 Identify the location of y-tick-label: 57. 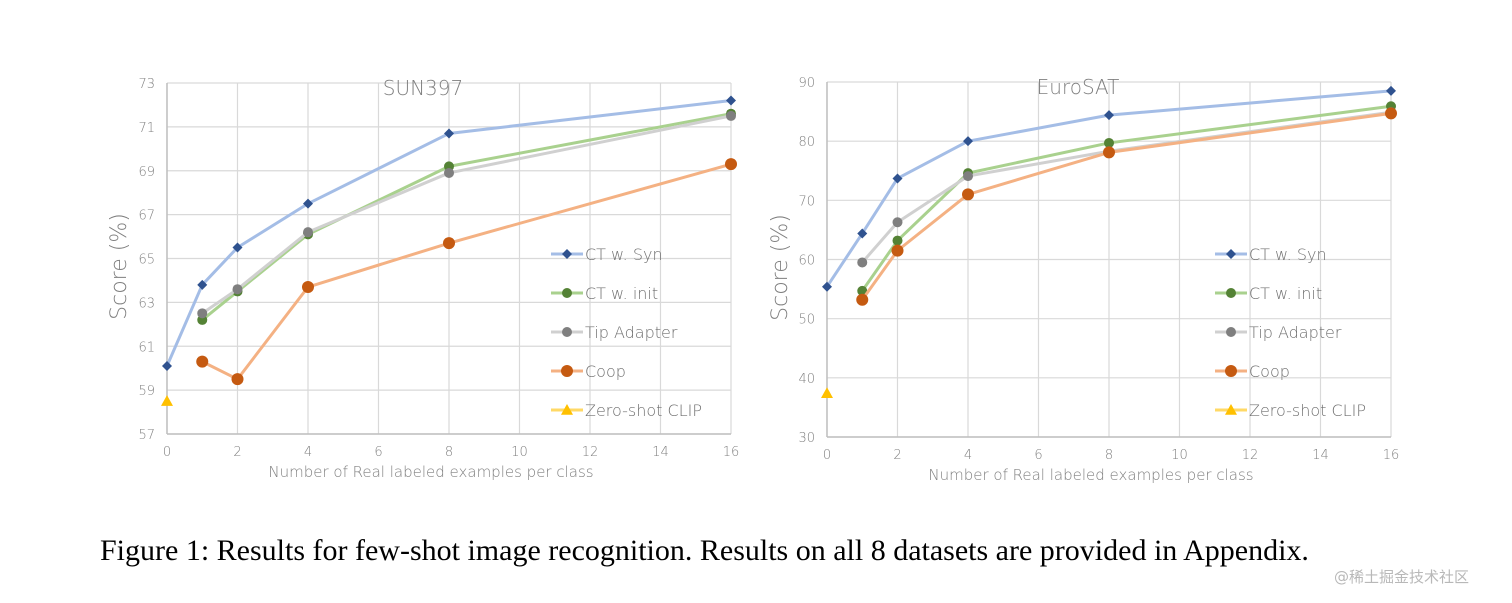
(146, 435).